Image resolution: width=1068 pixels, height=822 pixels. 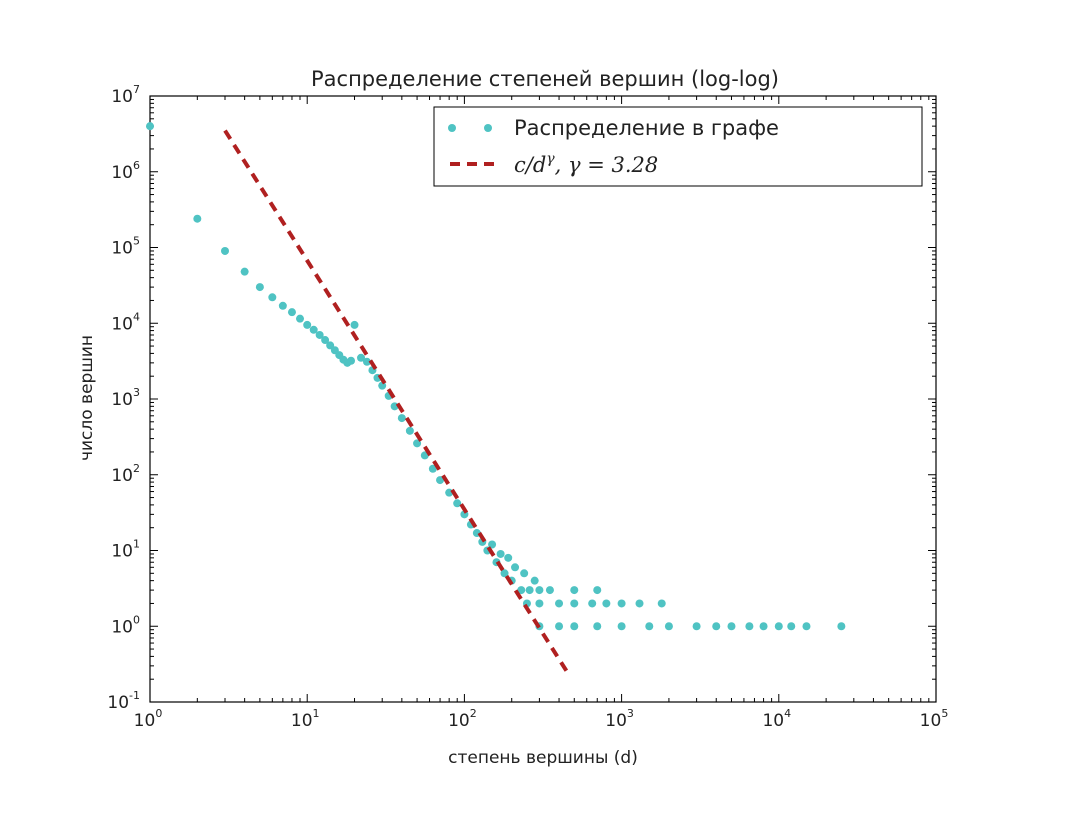 I want to click on y-tick-label: 10⁻¹, so click(x=123, y=701).